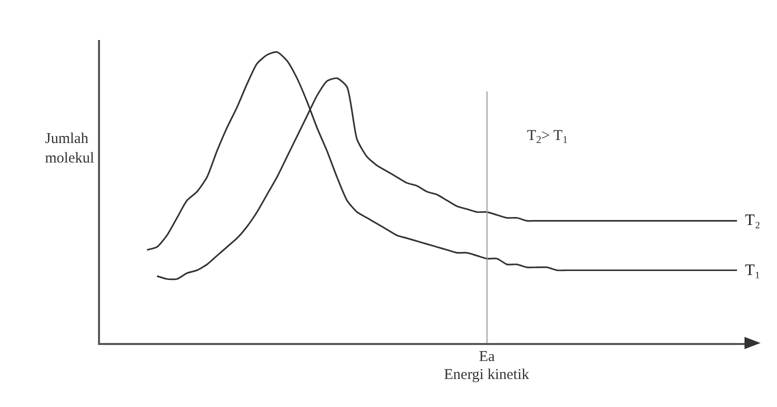  I want to click on y-axis-title: Jumlah molekul, so click(69, 148).